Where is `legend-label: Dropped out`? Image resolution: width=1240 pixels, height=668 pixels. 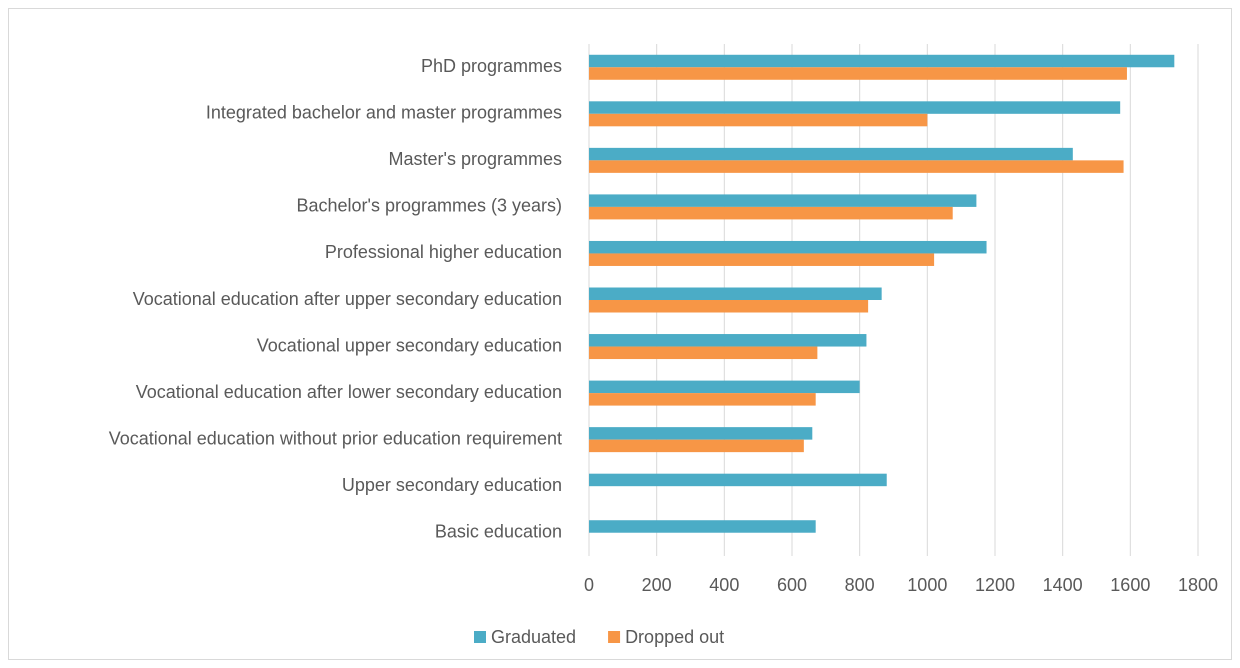 legend-label: Dropped out is located at coordinates (674, 637).